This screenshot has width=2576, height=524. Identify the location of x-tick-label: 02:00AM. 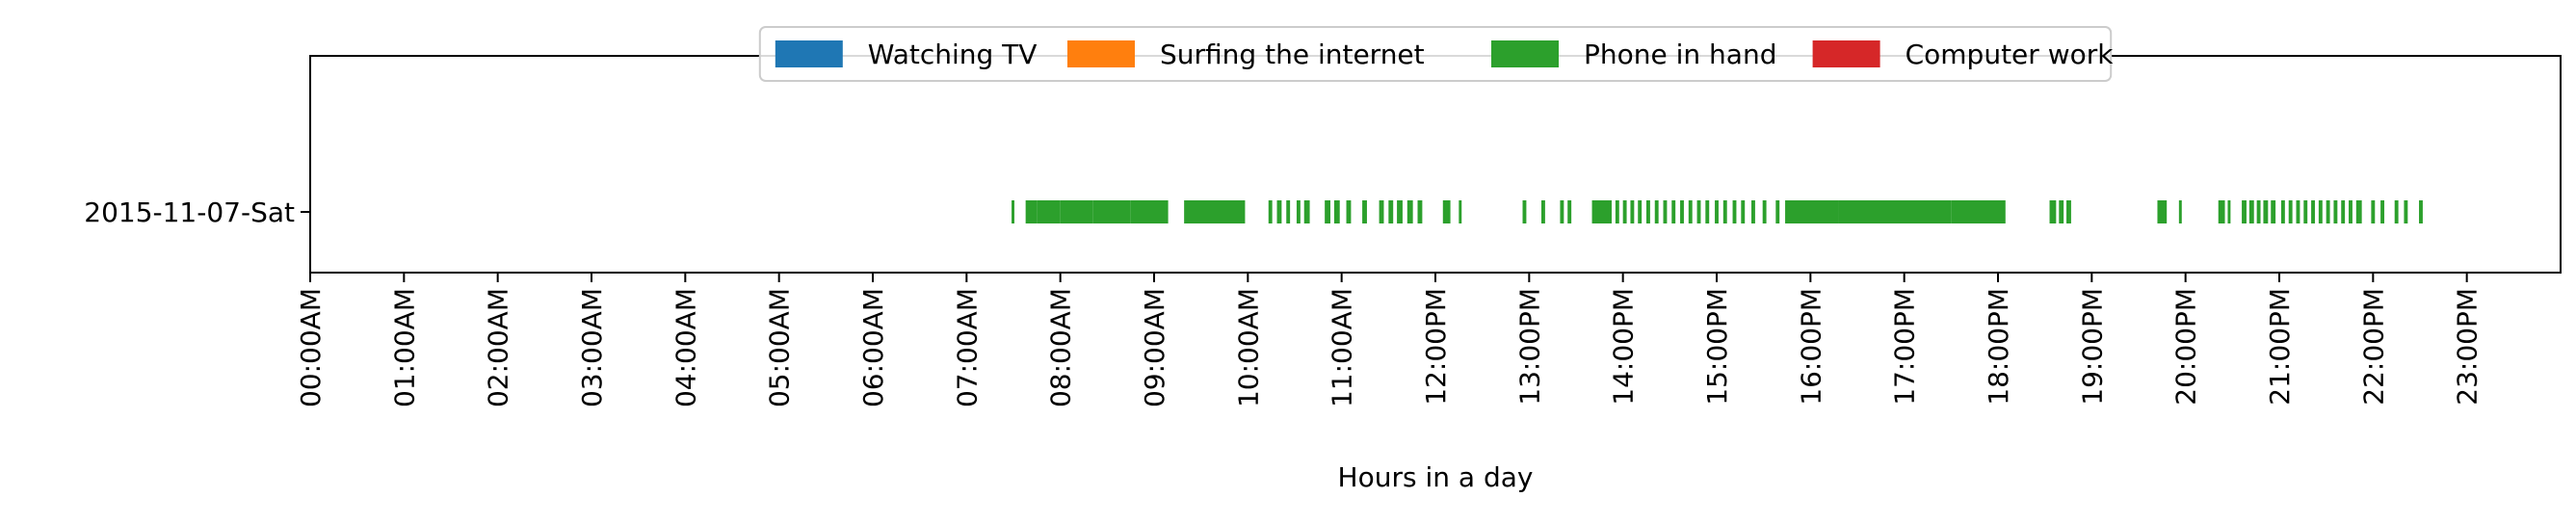
(498, 347).